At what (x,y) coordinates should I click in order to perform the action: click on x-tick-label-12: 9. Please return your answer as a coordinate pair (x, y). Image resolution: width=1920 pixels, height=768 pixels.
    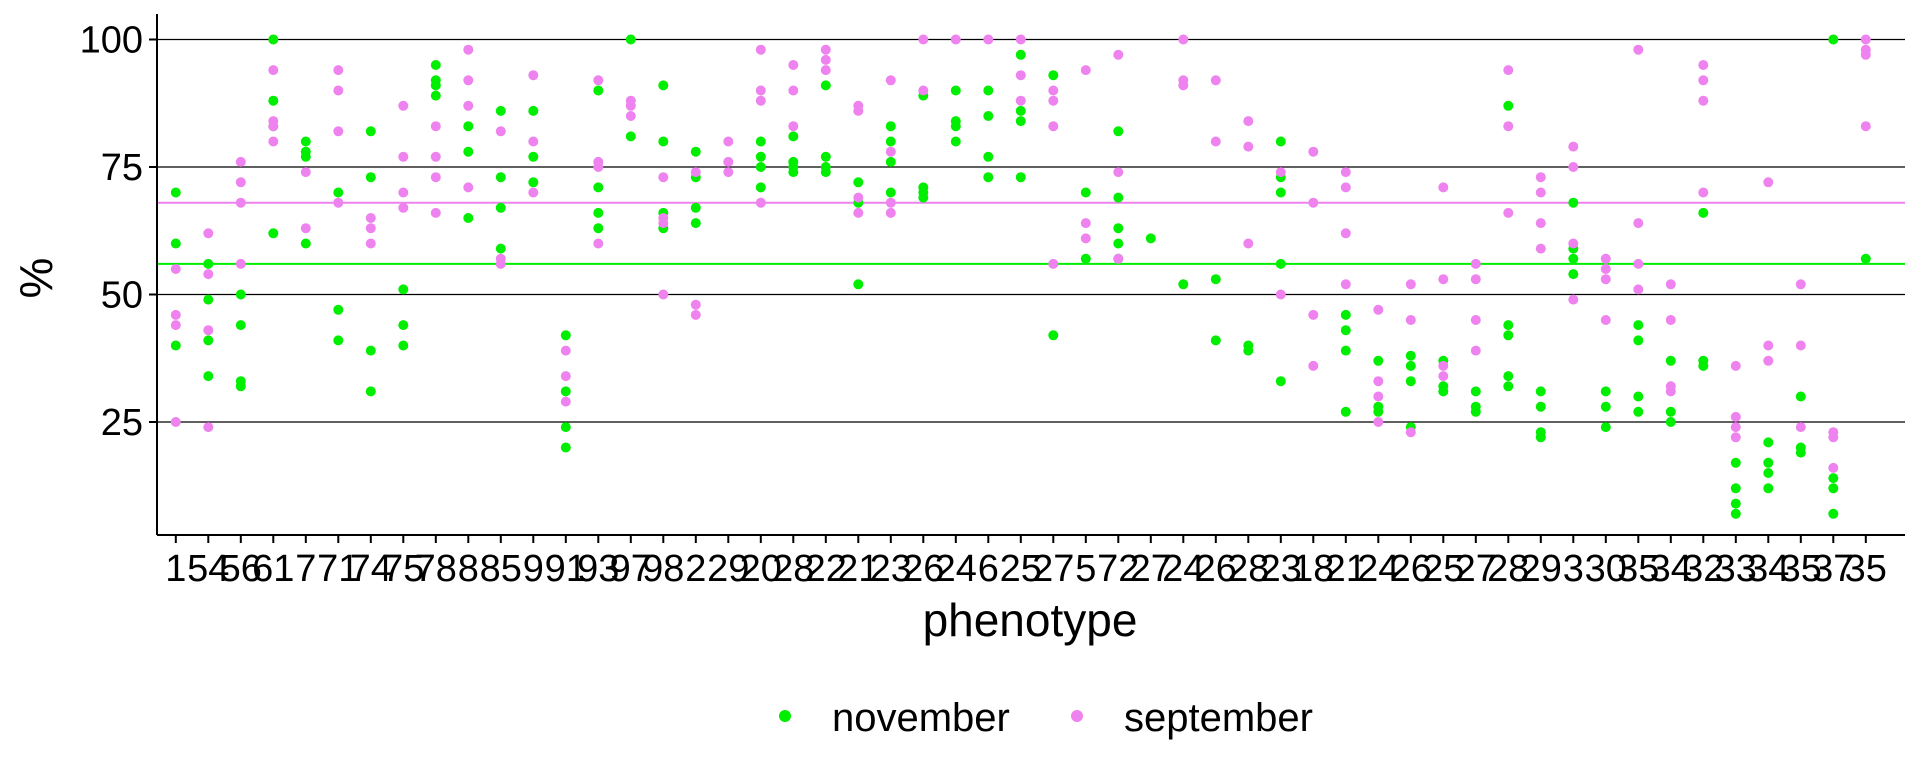
    Looking at the image, I should click on (533, 569).